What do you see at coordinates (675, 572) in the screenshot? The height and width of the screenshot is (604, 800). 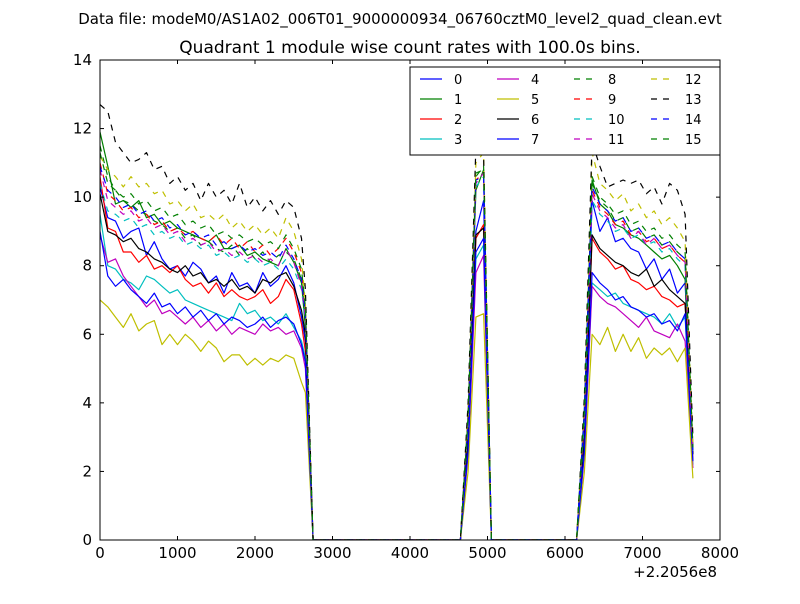 I see `x-offset-label: +2.2056e8` at bounding box center [675, 572].